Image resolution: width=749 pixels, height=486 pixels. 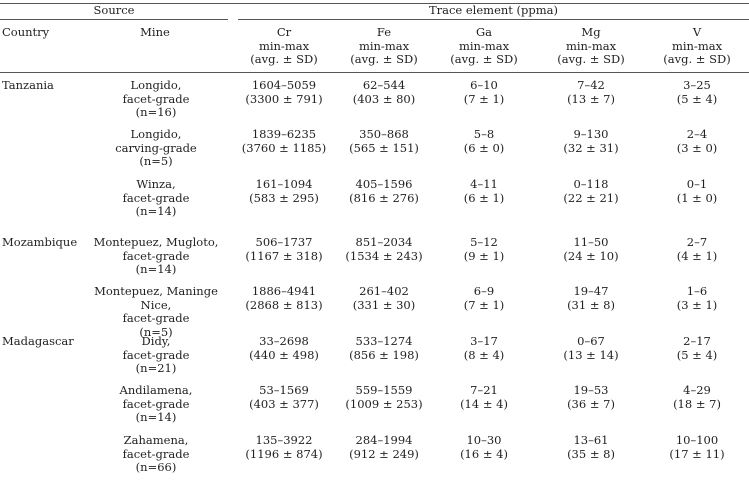 What do you see at coordinates (156, 184) in the screenshot?
I see `mine-line: Winza,` at bounding box center [156, 184].